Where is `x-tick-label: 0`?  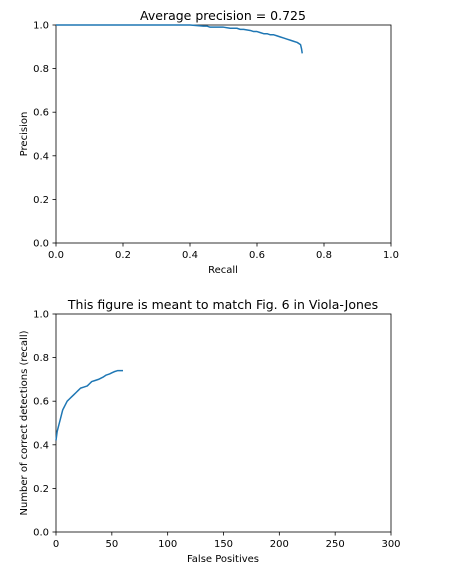
x-tick-label: 0 is located at coordinates (56, 544).